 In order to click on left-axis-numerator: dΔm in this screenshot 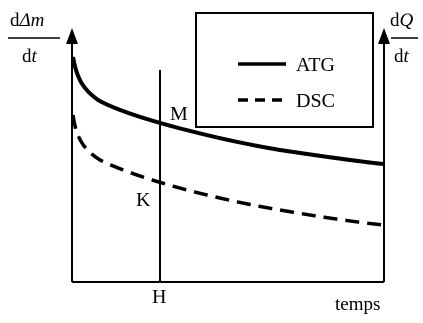, I will do `click(27, 20)`.